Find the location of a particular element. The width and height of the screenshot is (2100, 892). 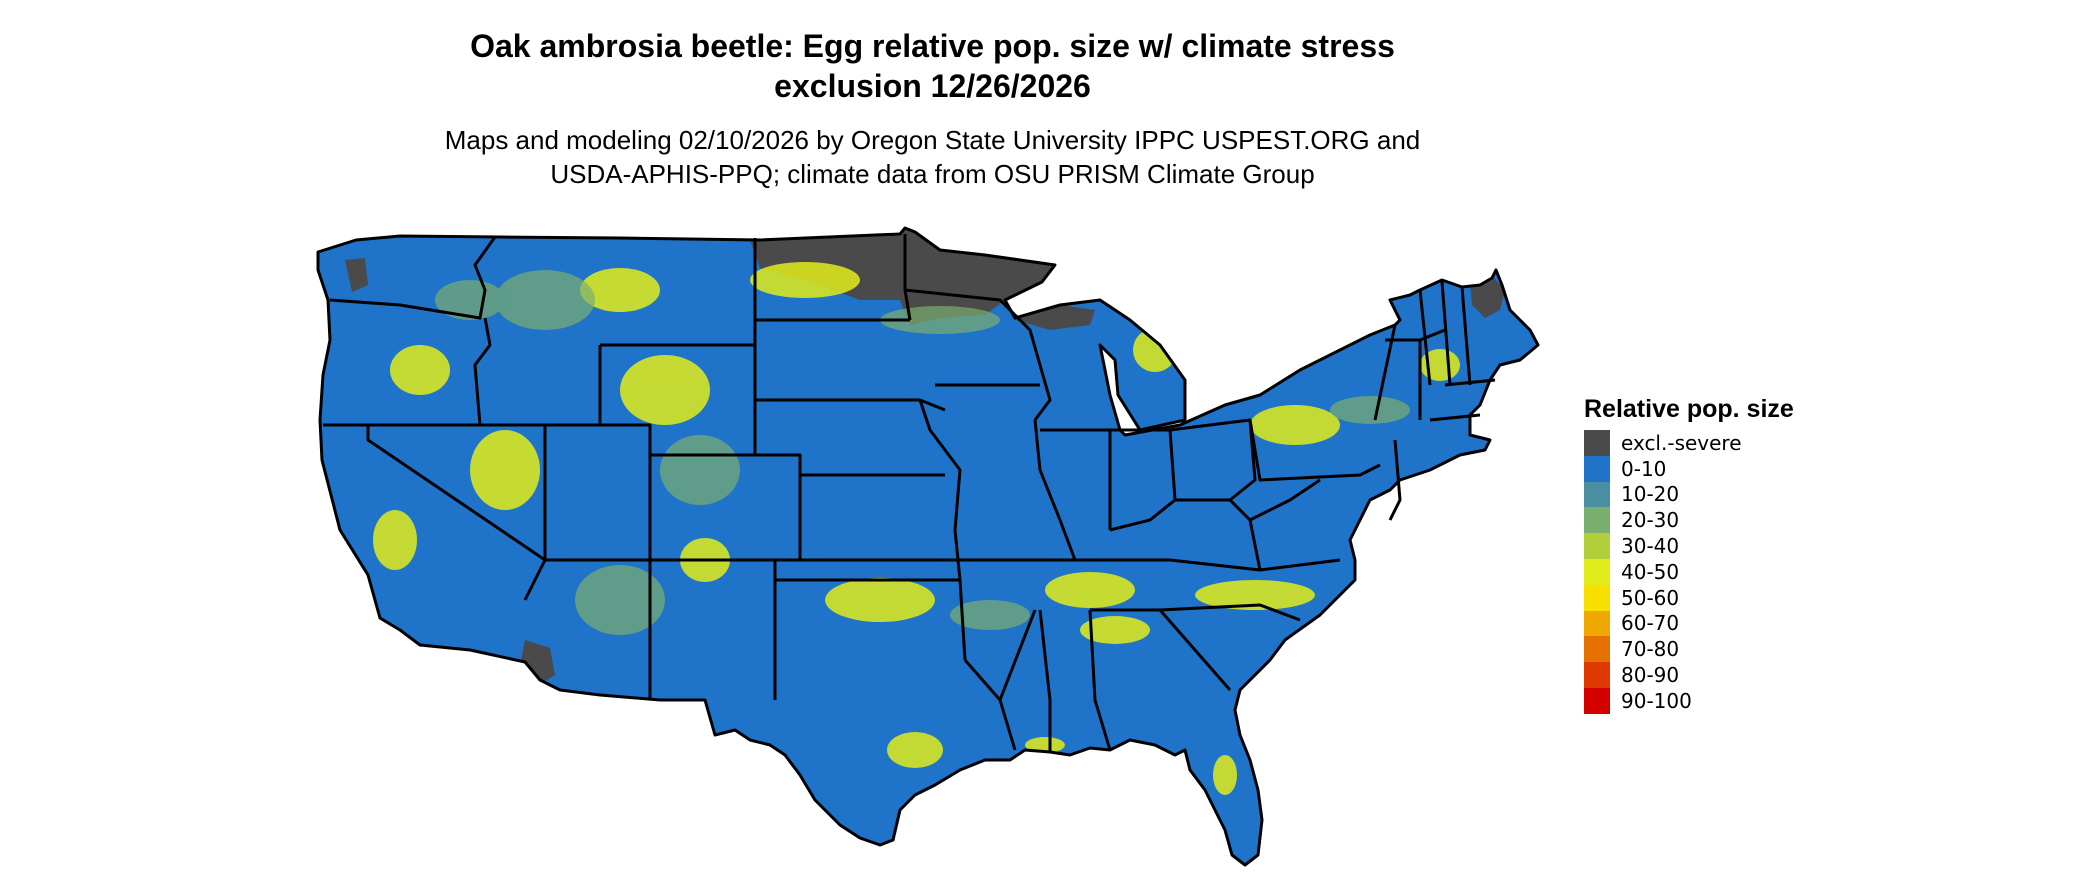

map-title-line-2: exclusion 12/26/2026 is located at coordinates (932, 86).